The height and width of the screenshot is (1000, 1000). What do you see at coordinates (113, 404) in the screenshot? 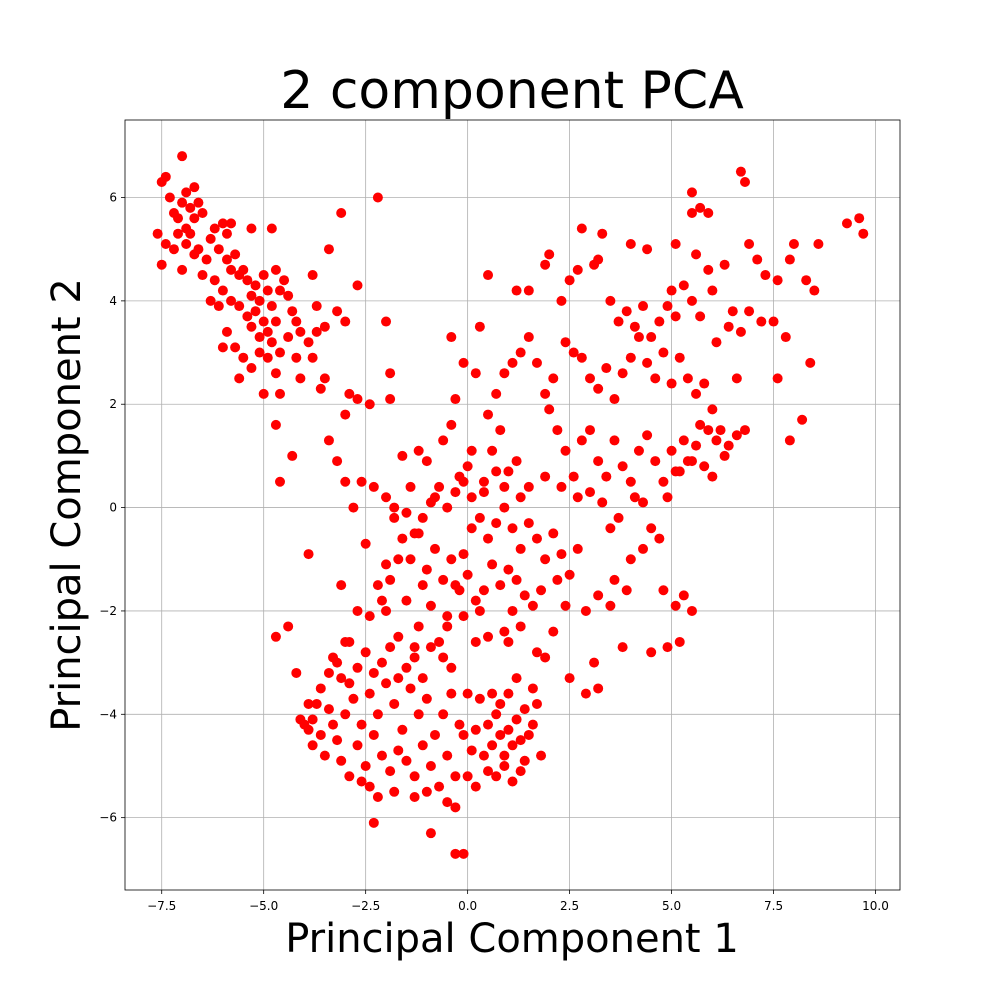
I see `y-tick-label: 2` at bounding box center [113, 404].